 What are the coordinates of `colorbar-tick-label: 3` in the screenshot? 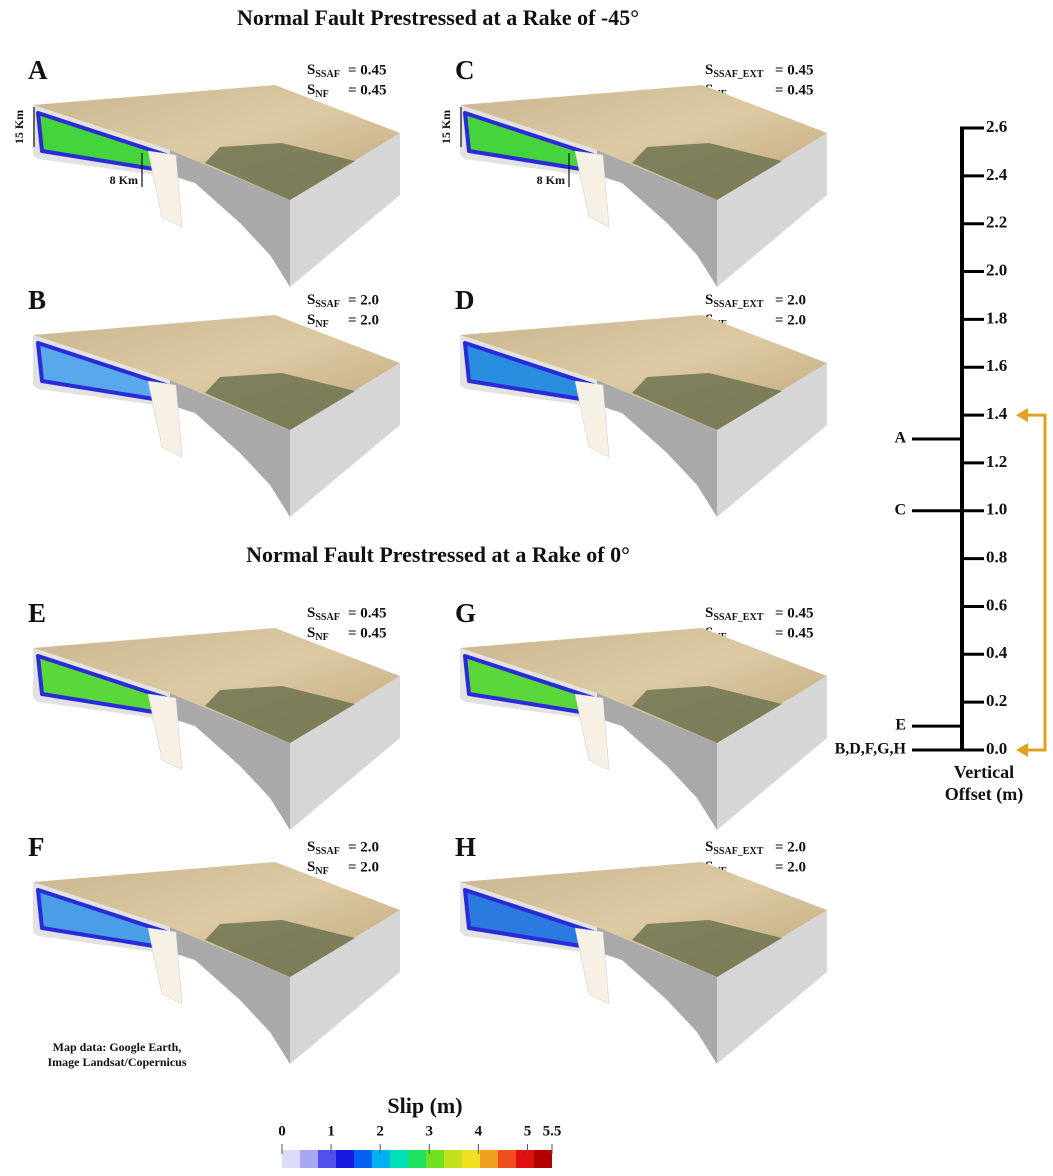 It's located at (430, 1131).